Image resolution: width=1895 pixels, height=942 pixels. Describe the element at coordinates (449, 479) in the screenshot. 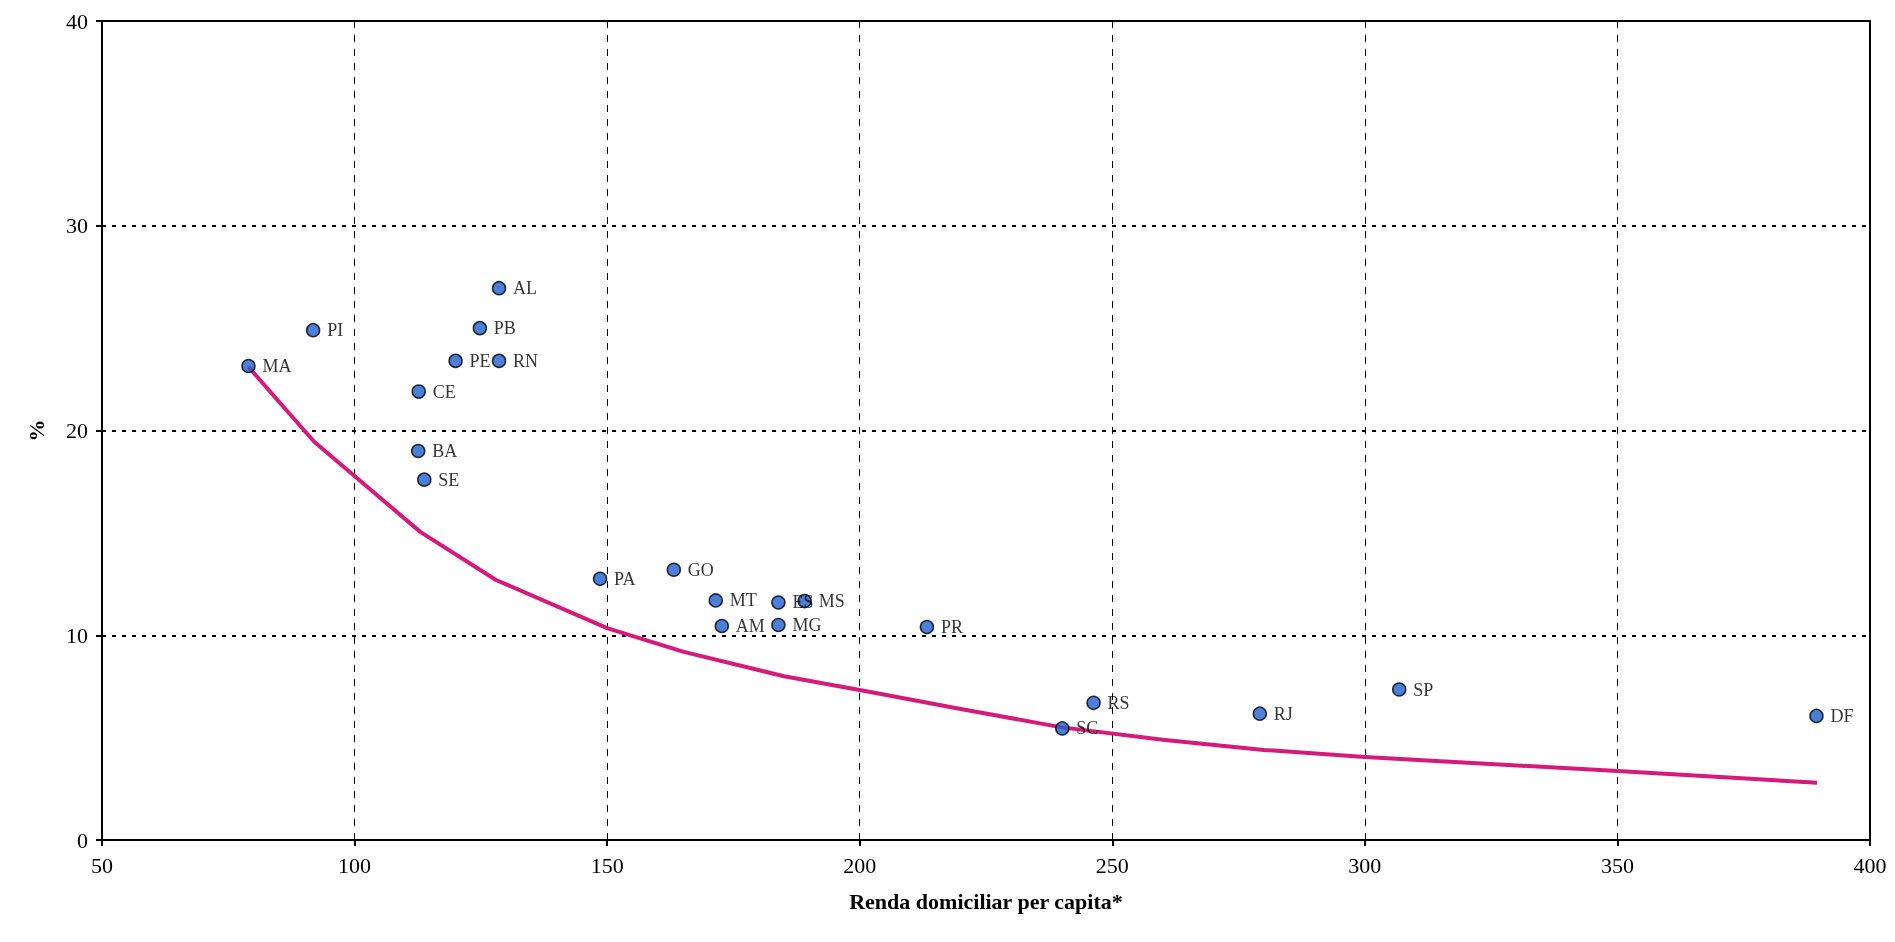

I see `annotation: SE` at that location.